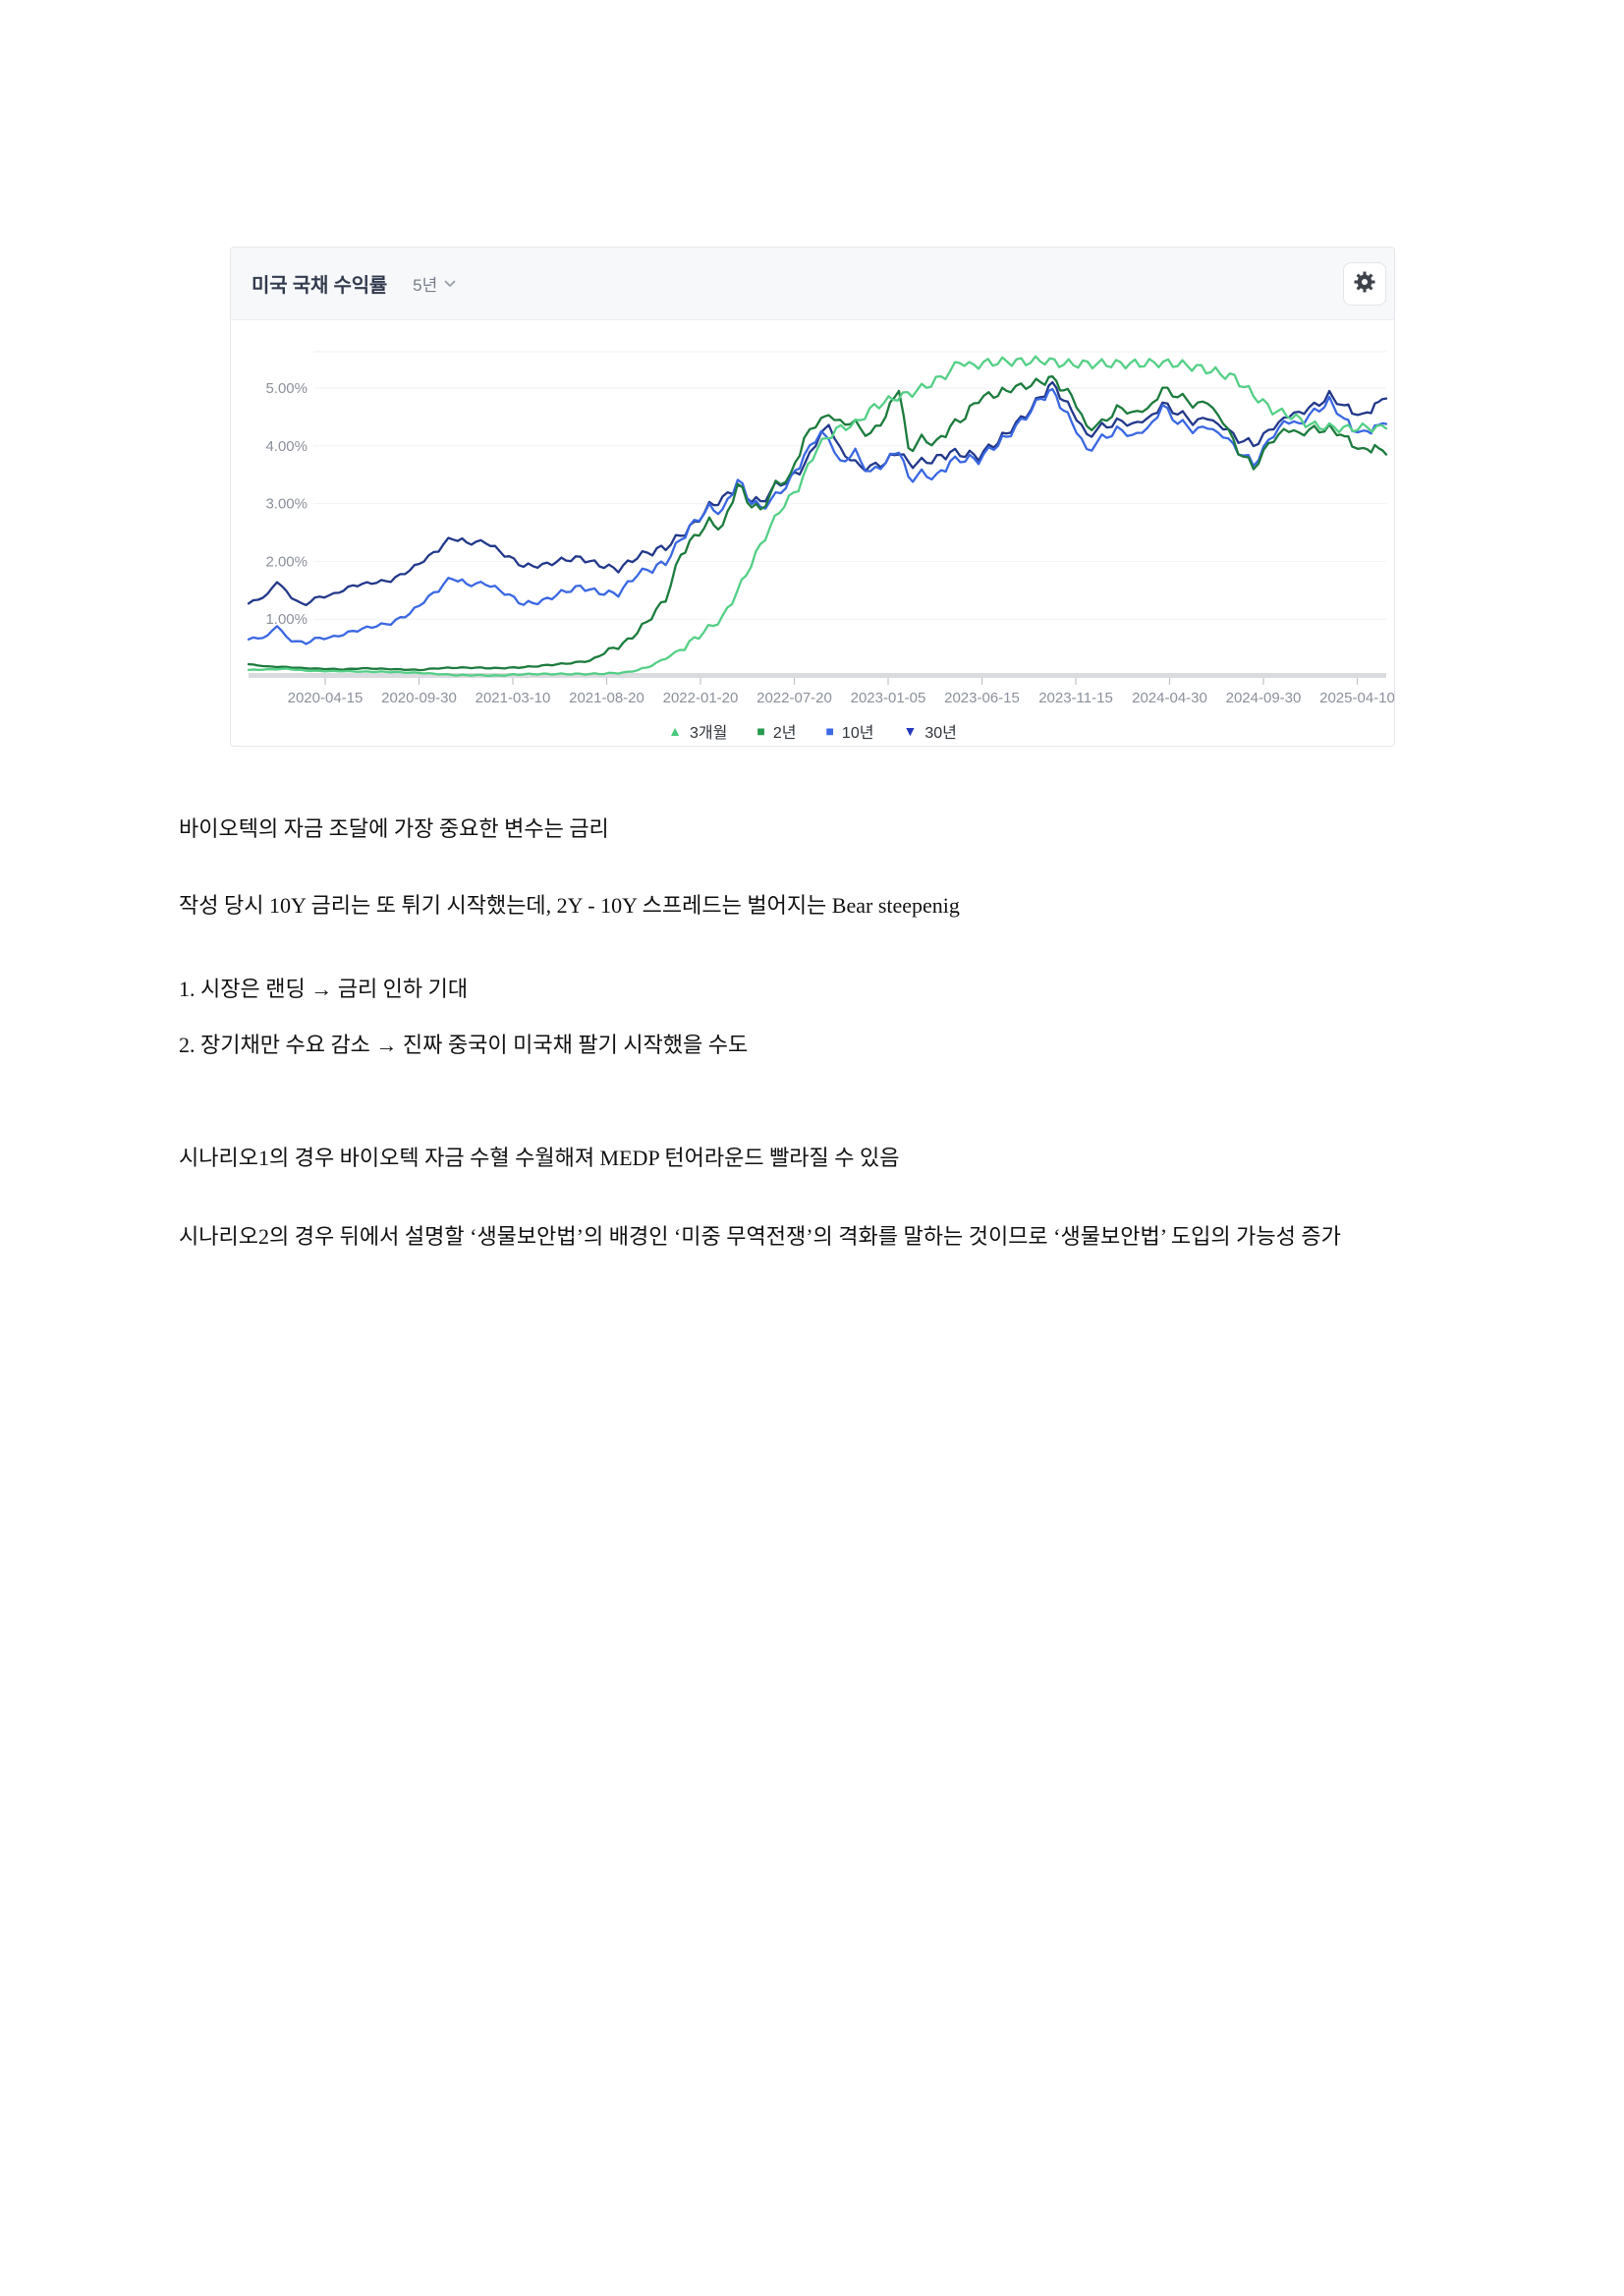 The image size is (1624, 2296). I want to click on x-axis-label: 2023-01-05, so click(888, 698).